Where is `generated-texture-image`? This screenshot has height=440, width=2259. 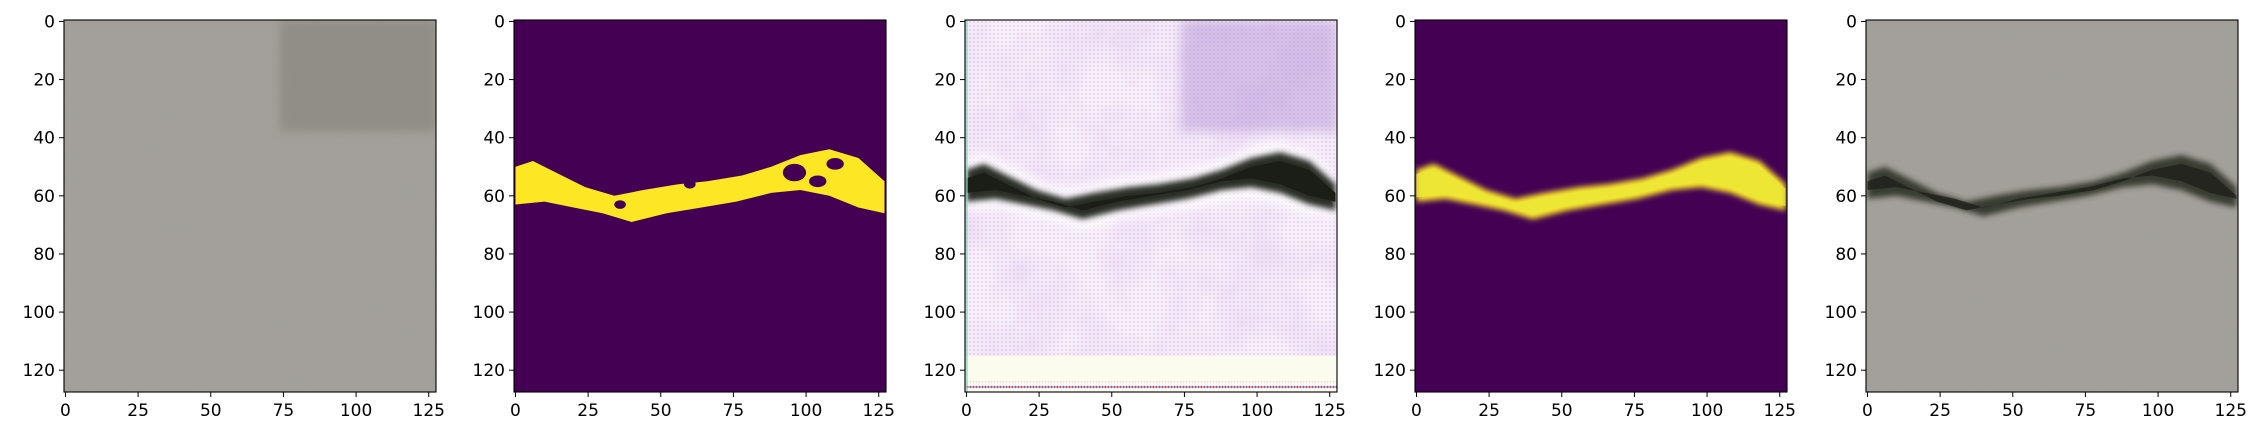
generated-texture-image is located at coordinates (1151, 206).